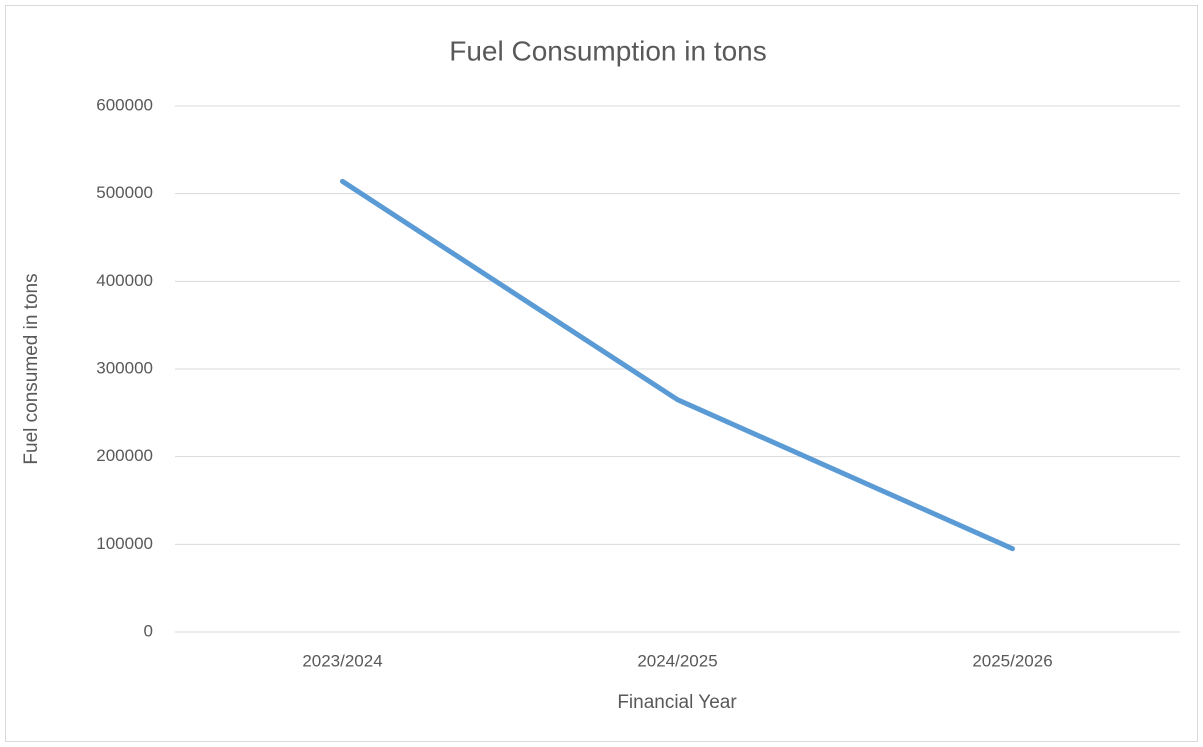  I want to click on y-tick-label: 300000, so click(124, 367).